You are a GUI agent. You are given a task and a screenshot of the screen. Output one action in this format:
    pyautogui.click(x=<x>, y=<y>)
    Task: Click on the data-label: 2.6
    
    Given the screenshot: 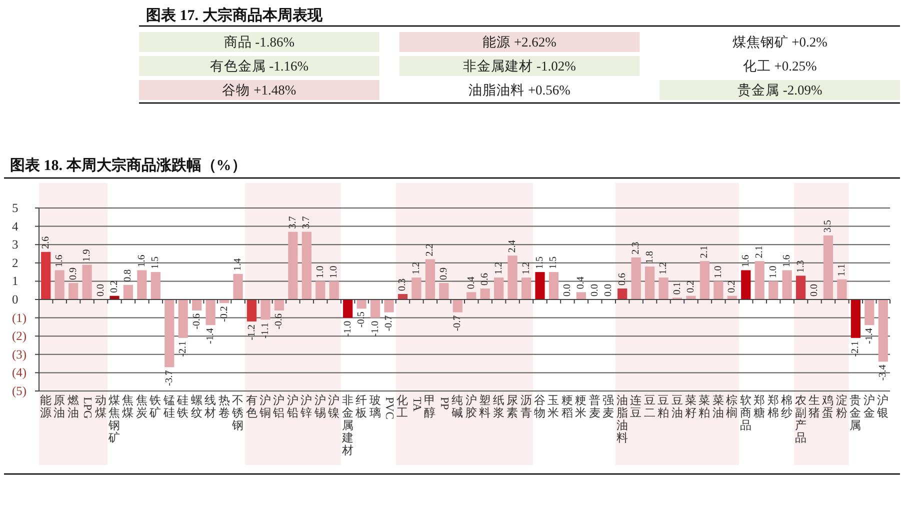 What is the action you would take?
    pyautogui.click(x=46, y=242)
    